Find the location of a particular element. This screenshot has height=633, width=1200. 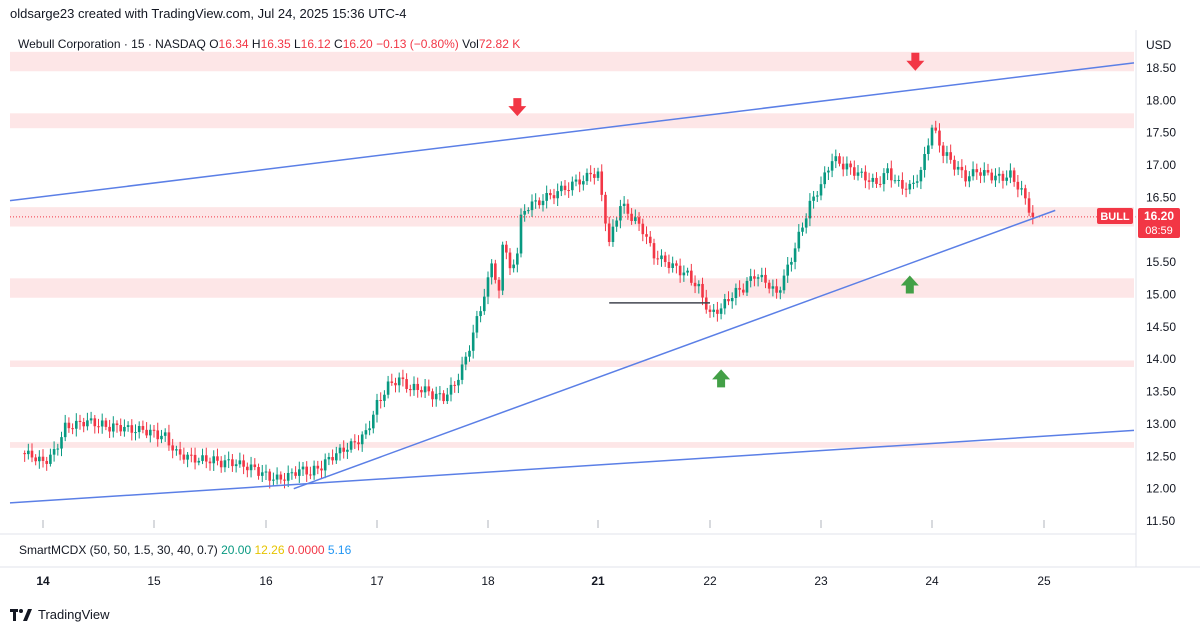

high-value: 16.35 is located at coordinates (275, 44).